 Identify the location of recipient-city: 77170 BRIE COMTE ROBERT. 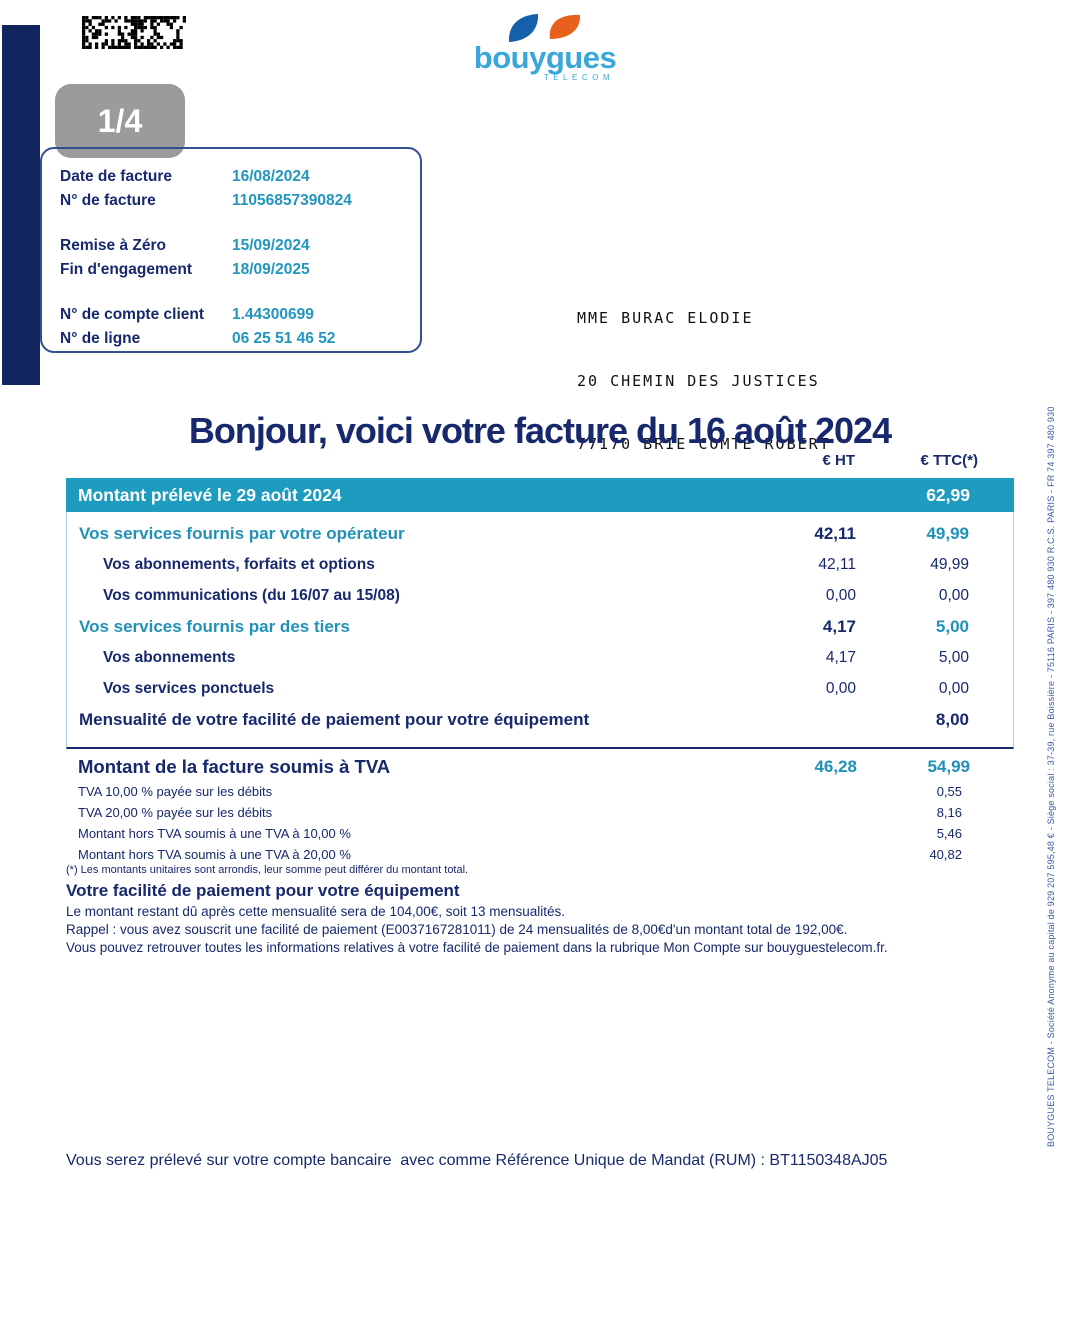
(704, 444).